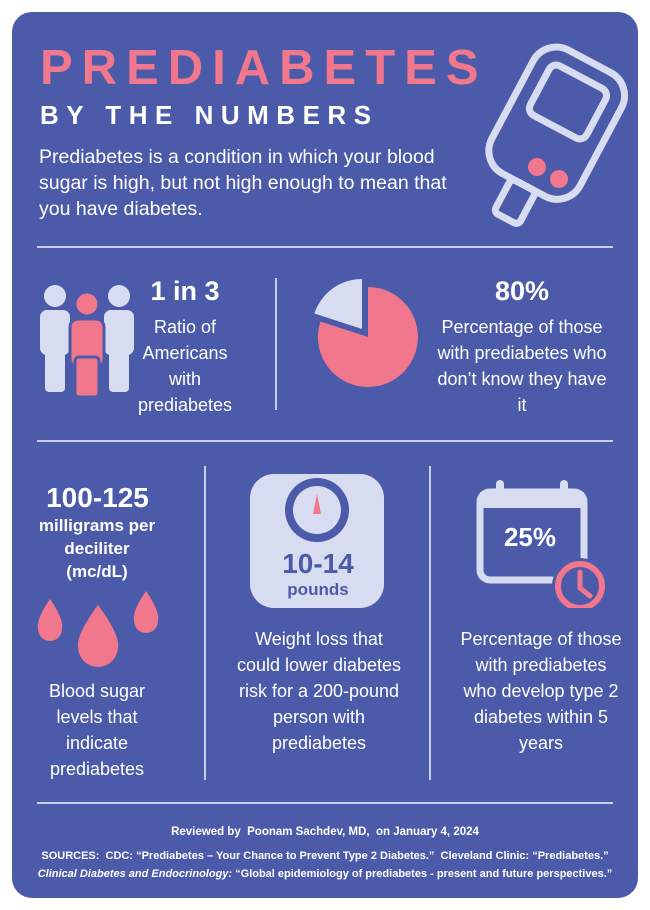 The height and width of the screenshot is (910, 650). What do you see at coordinates (135, 874) in the screenshot?
I see `journal-name: Clinical Diabetes and Endocrinology:` at bounding box center [135, 874].